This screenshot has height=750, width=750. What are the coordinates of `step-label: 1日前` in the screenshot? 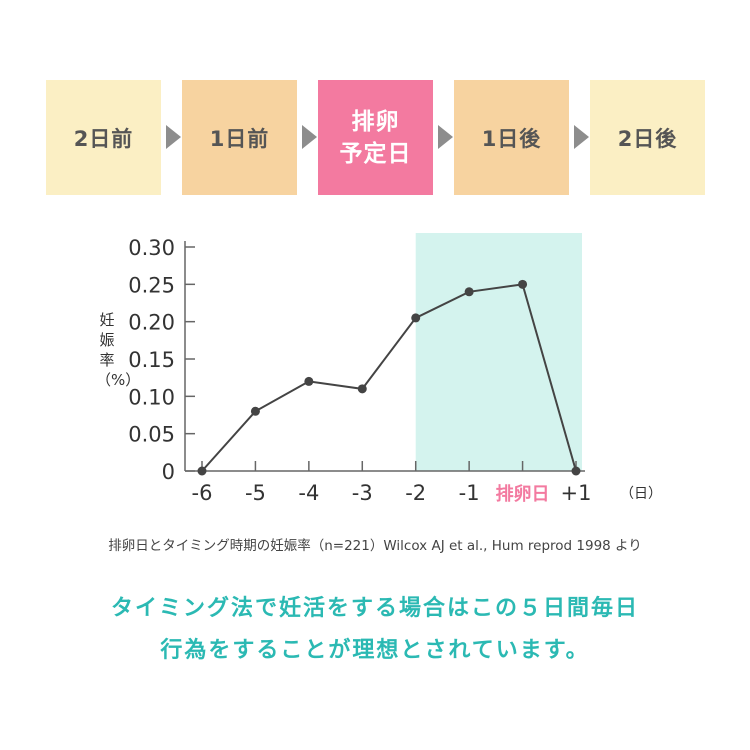 It's located at (239, 138).